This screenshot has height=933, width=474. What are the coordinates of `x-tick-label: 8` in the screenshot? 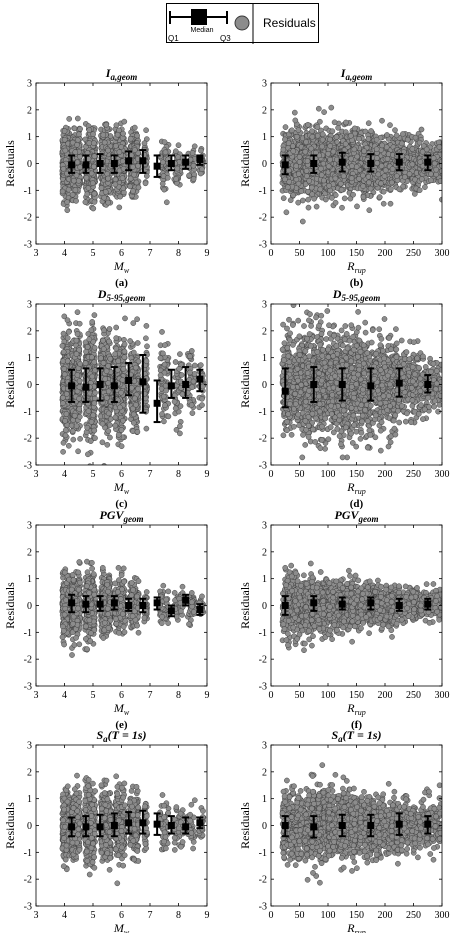 It's located at (178, 253).